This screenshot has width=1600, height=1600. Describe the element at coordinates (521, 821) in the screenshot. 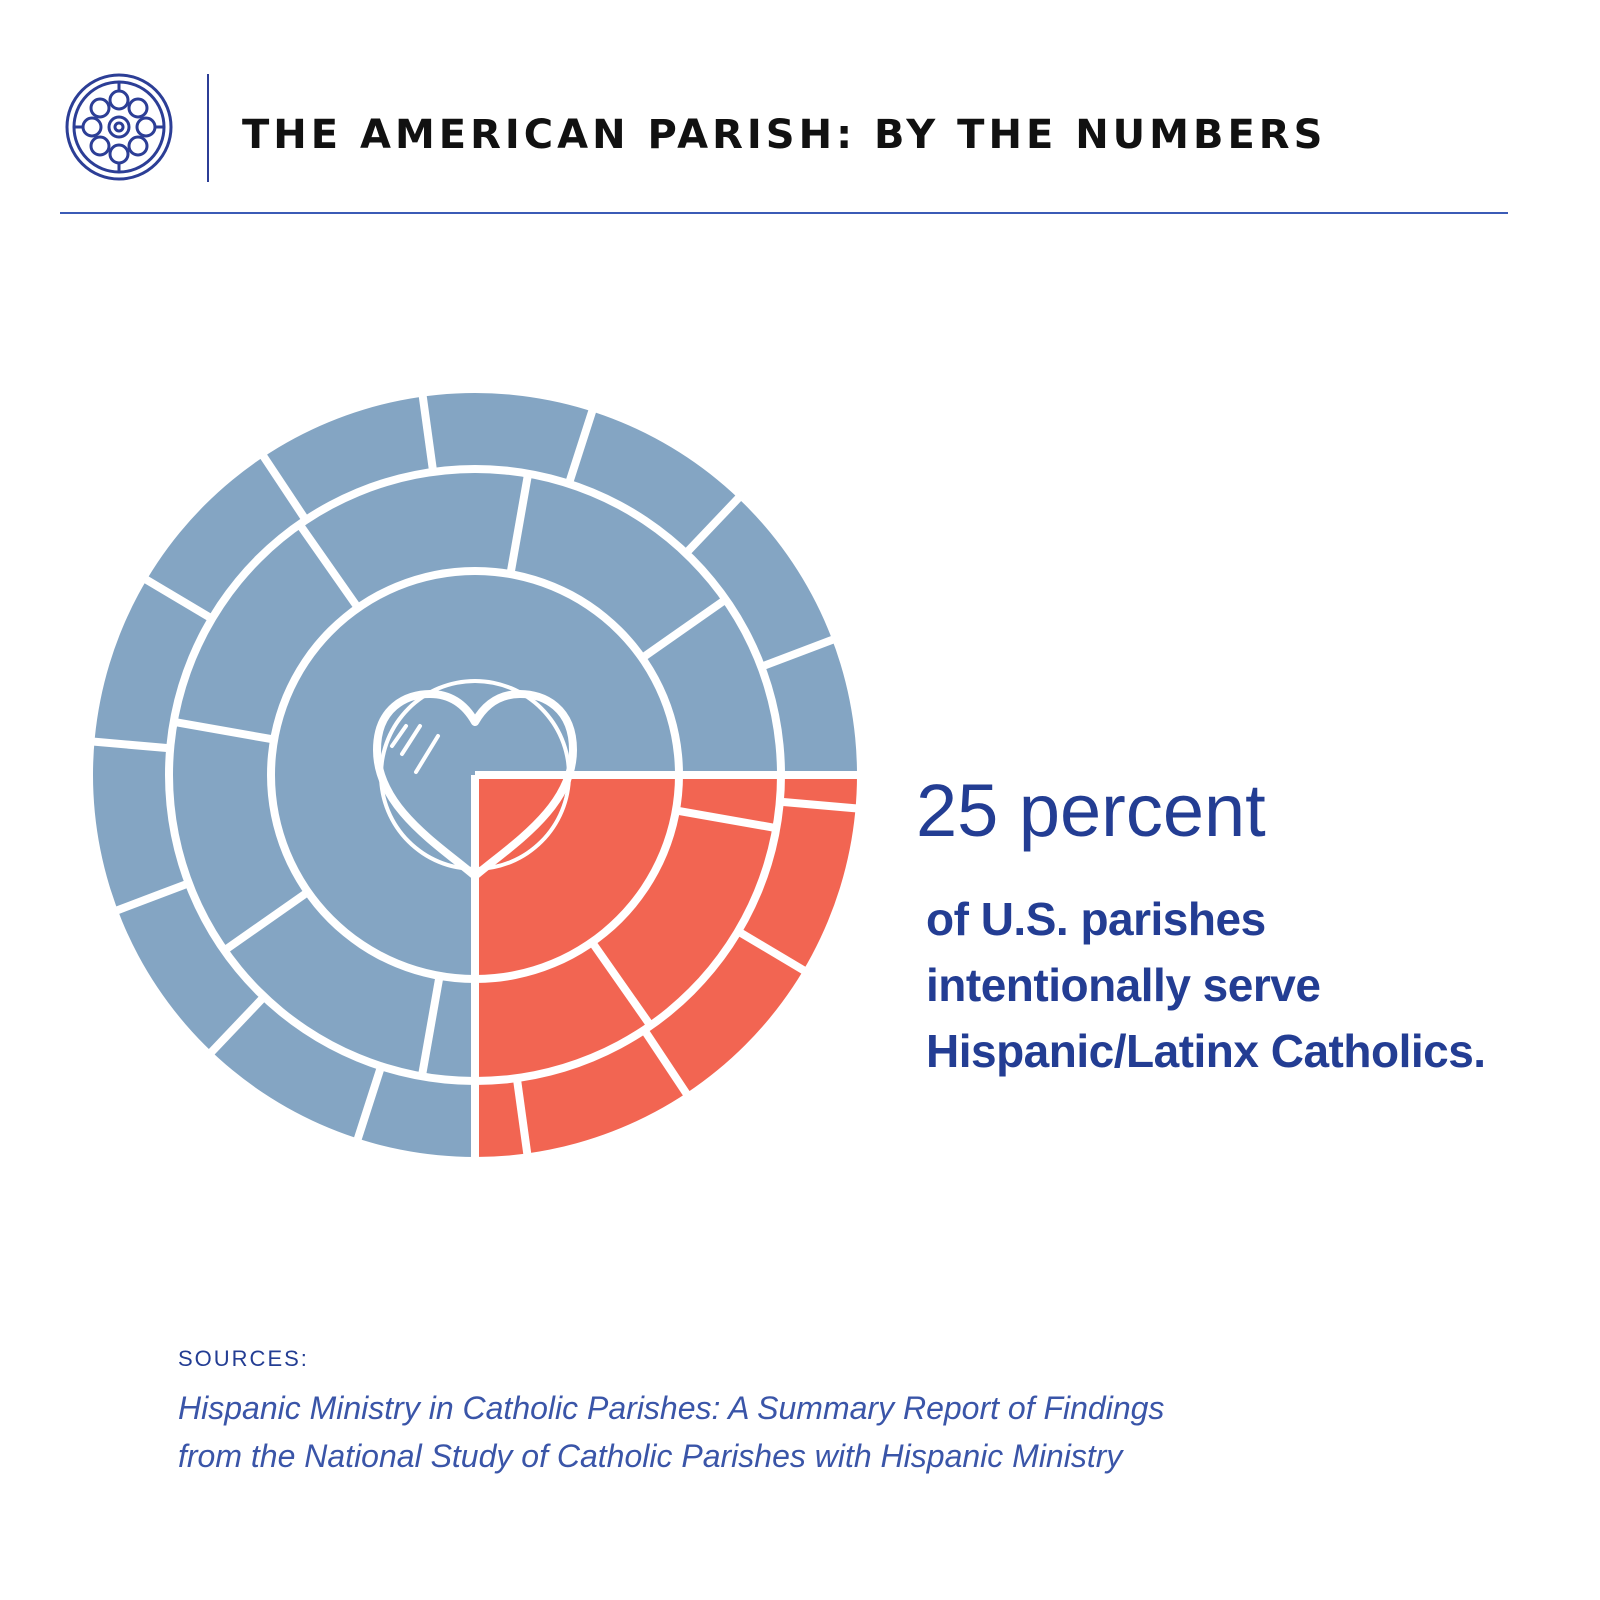

I see `chart-center-highlight` at that location.